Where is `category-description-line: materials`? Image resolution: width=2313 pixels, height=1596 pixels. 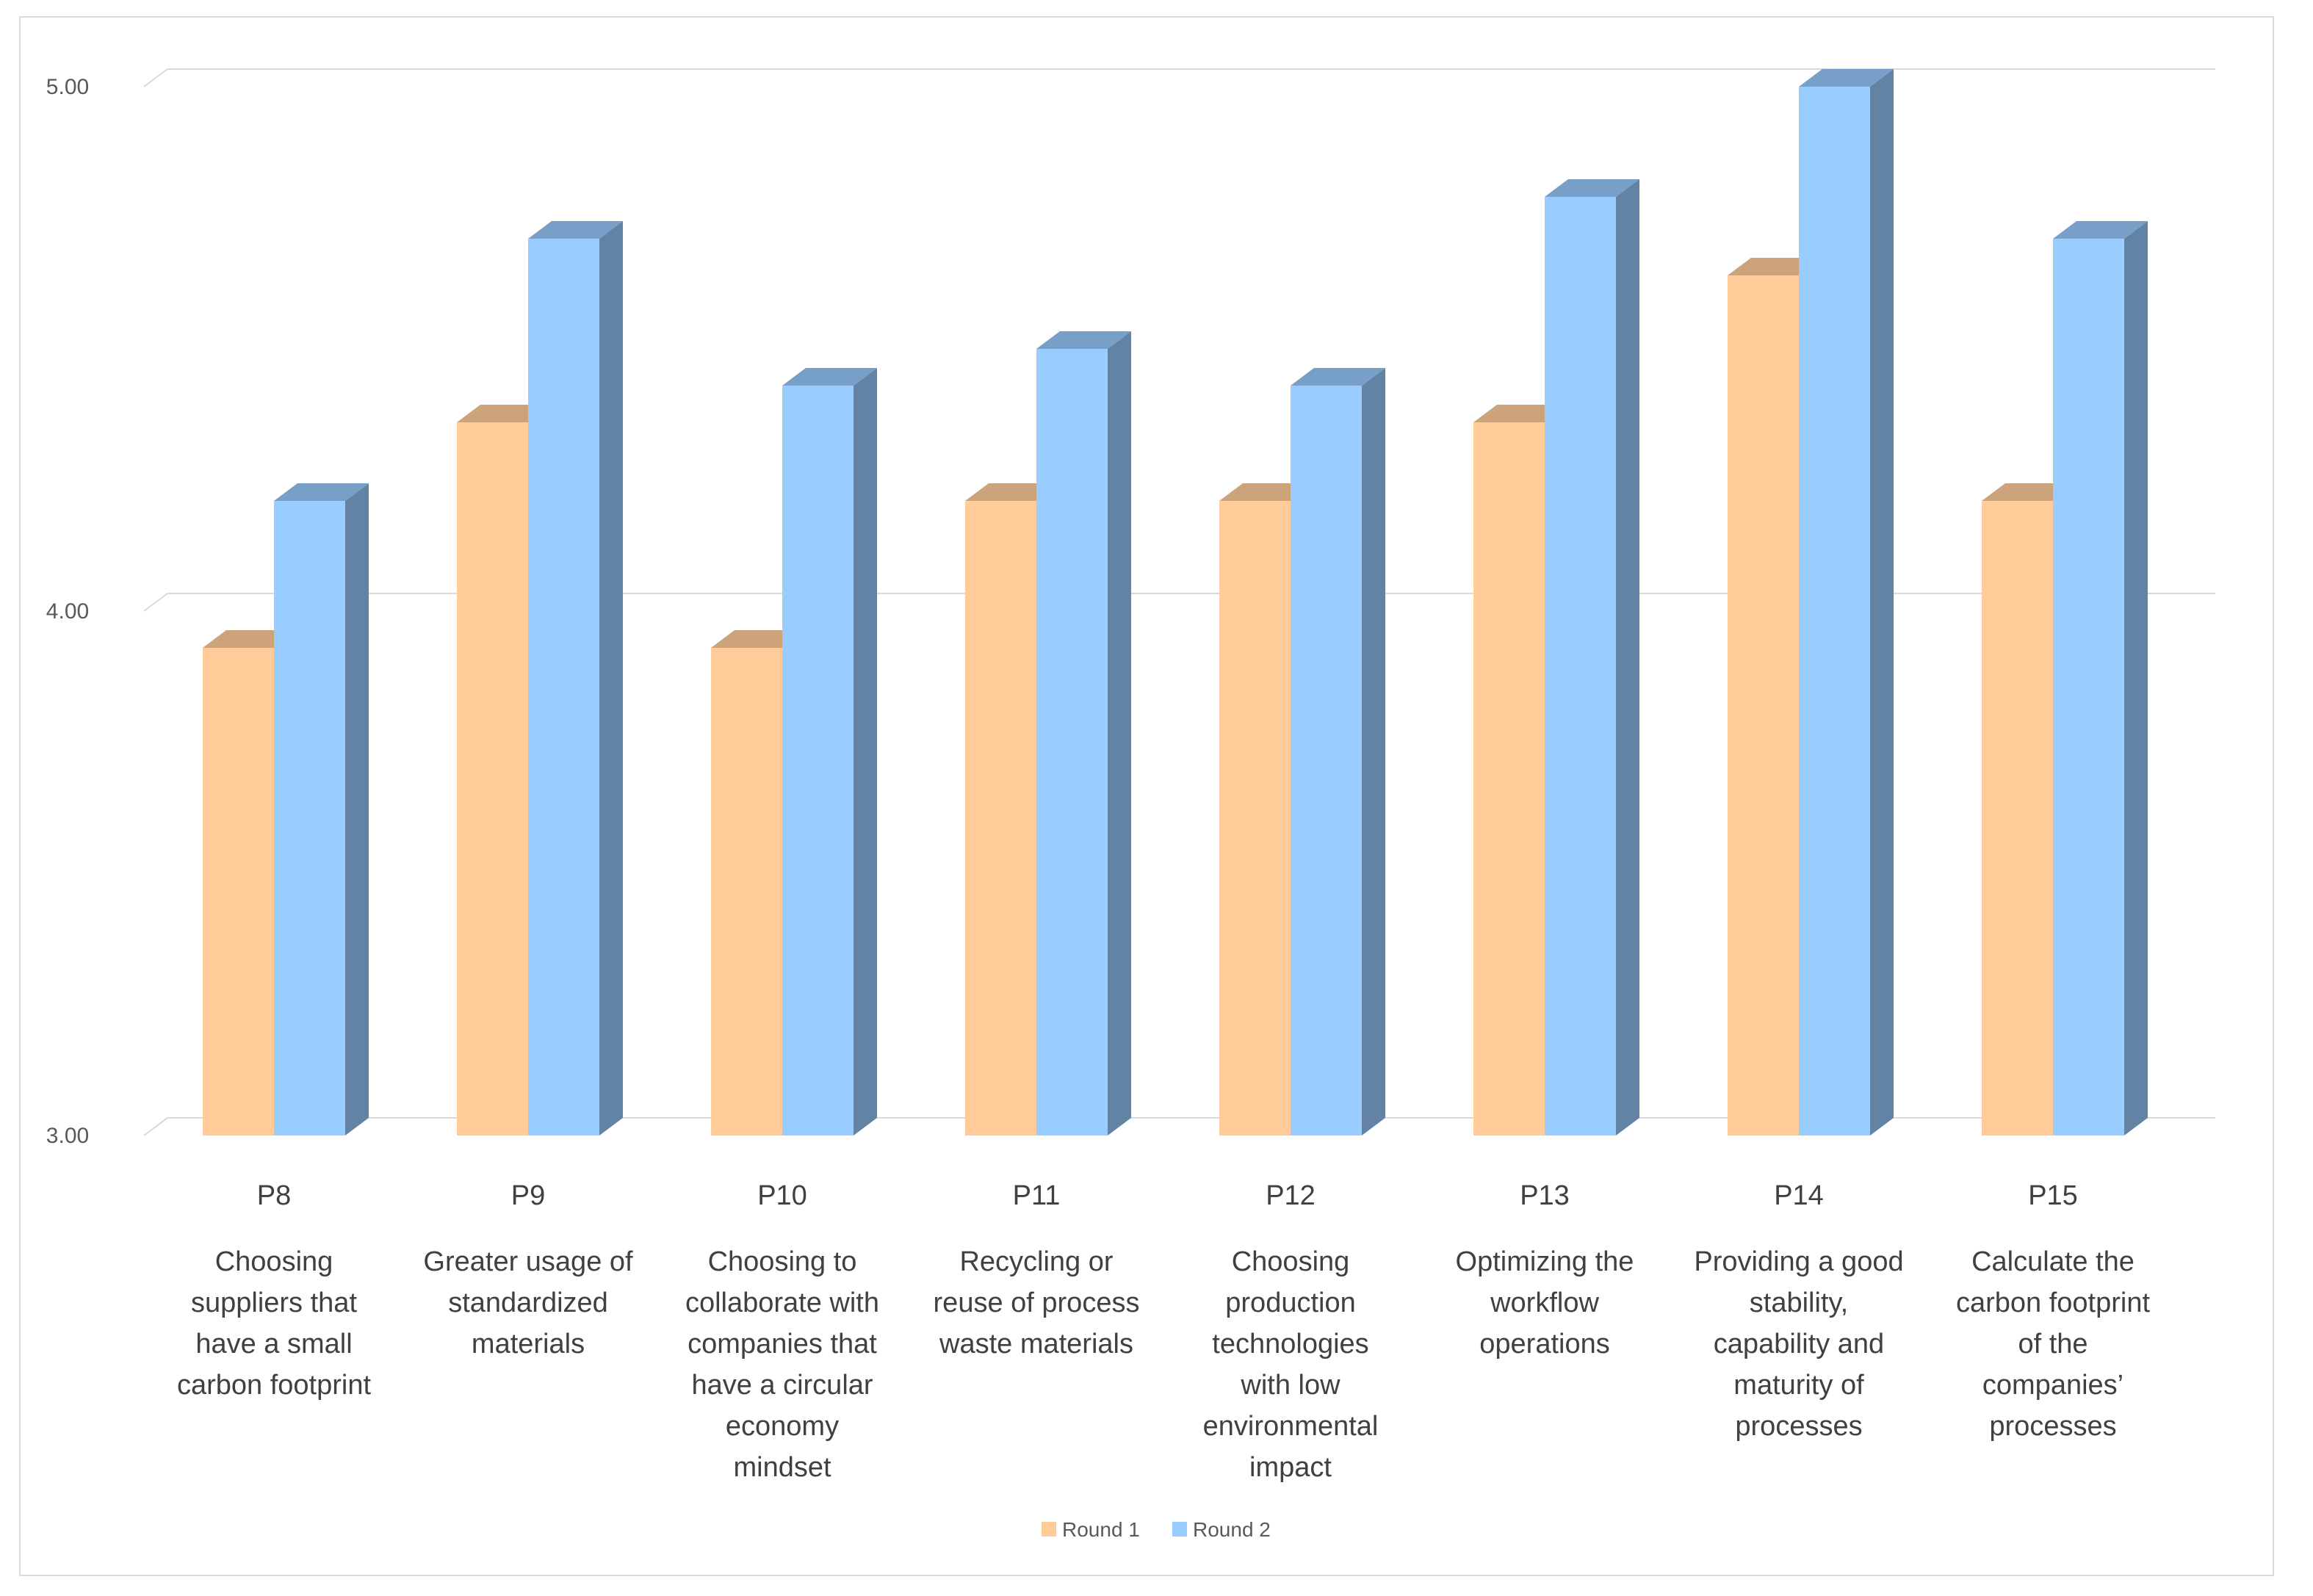 category-description-line: materials is located at coordinates (529, 1344).